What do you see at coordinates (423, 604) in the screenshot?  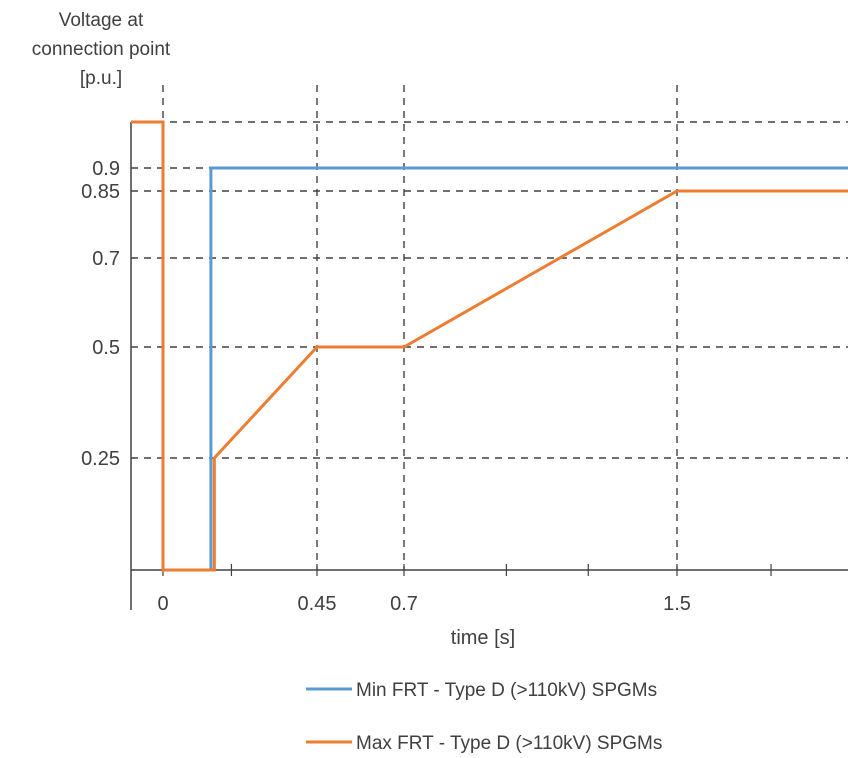 I see `x-tick-labels: 0 0.45 0.7 1.5` at bounding box center [423, 604].